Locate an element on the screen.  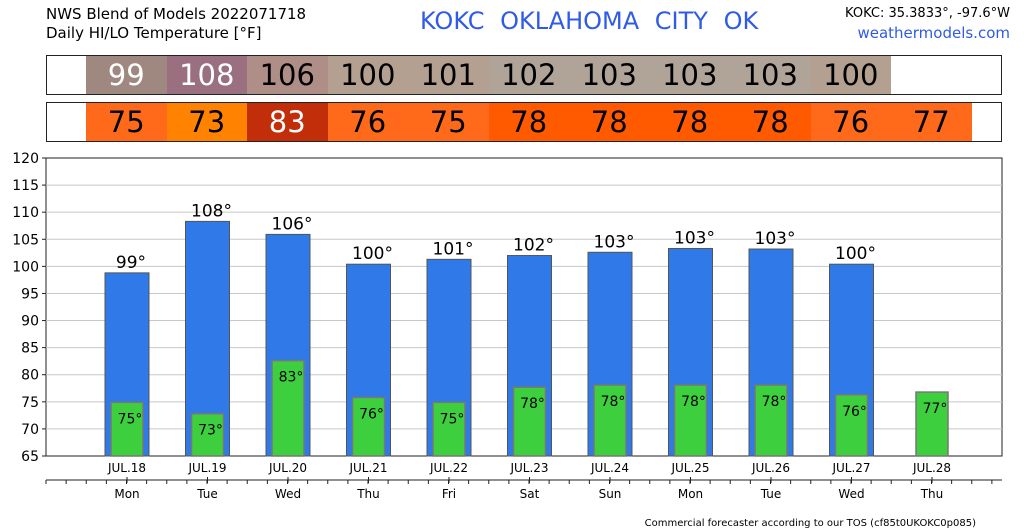
low-strip-cell-6: 78 is located at coordinates (609, 122).